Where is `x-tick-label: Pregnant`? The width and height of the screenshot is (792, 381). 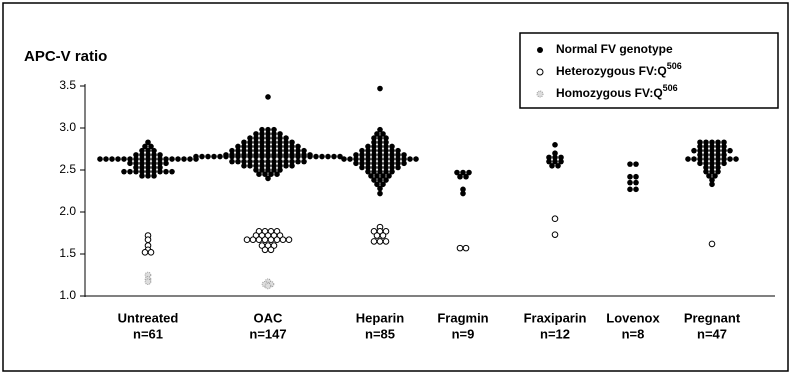
x-tick-label: Pregnant is located at coordinates (712, 317).